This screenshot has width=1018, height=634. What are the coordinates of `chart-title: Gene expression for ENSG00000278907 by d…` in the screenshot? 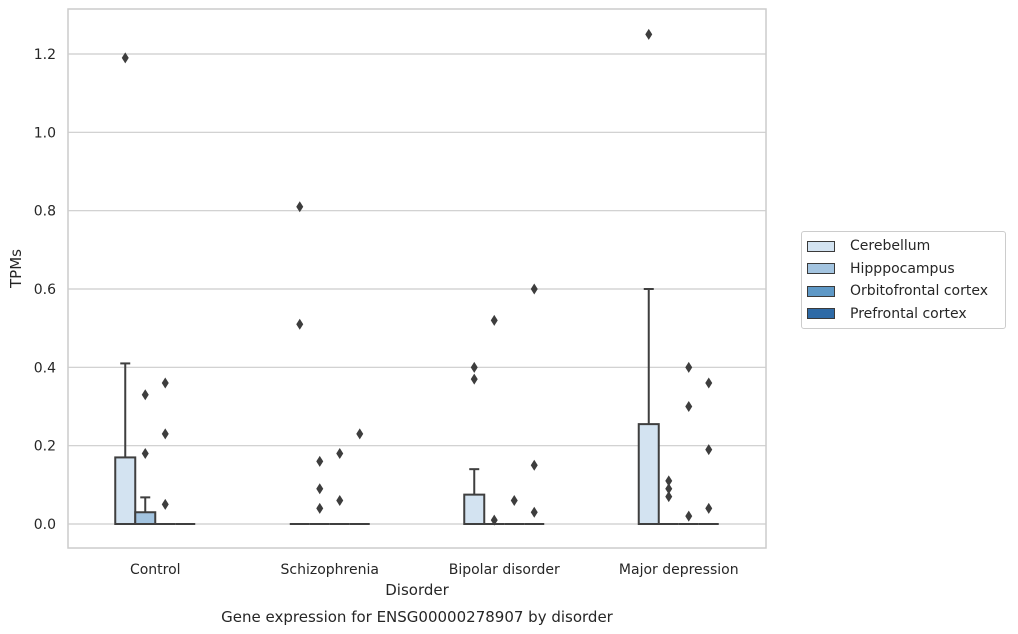 It's located at (417, 617).